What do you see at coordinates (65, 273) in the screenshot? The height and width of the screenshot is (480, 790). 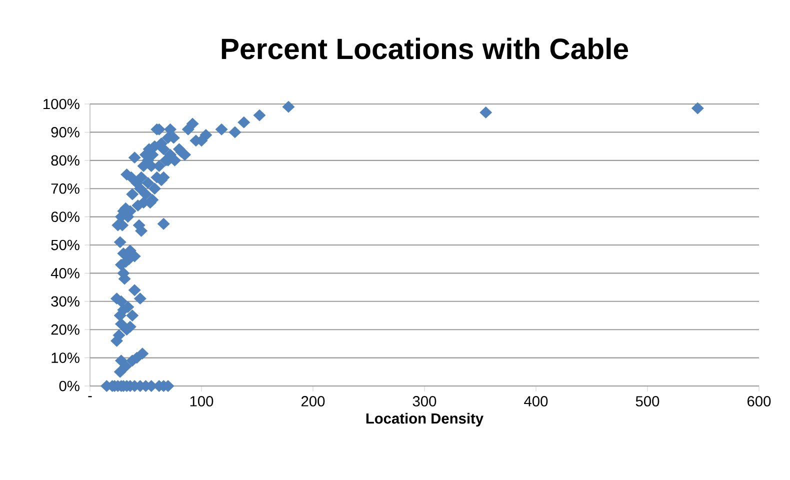 I see `y-tick-label: 40%` at bounding box center [65, 273].